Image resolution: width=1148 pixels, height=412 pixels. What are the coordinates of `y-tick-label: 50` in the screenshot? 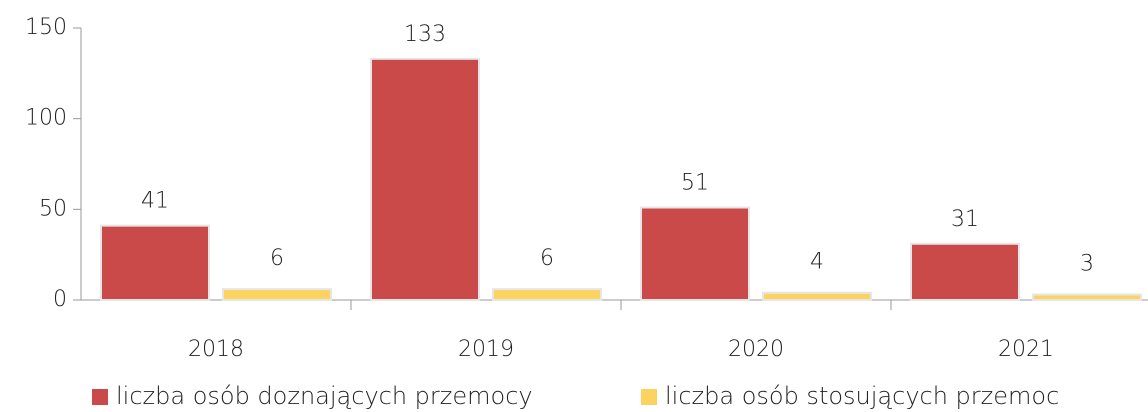 It's located at (53, 208).